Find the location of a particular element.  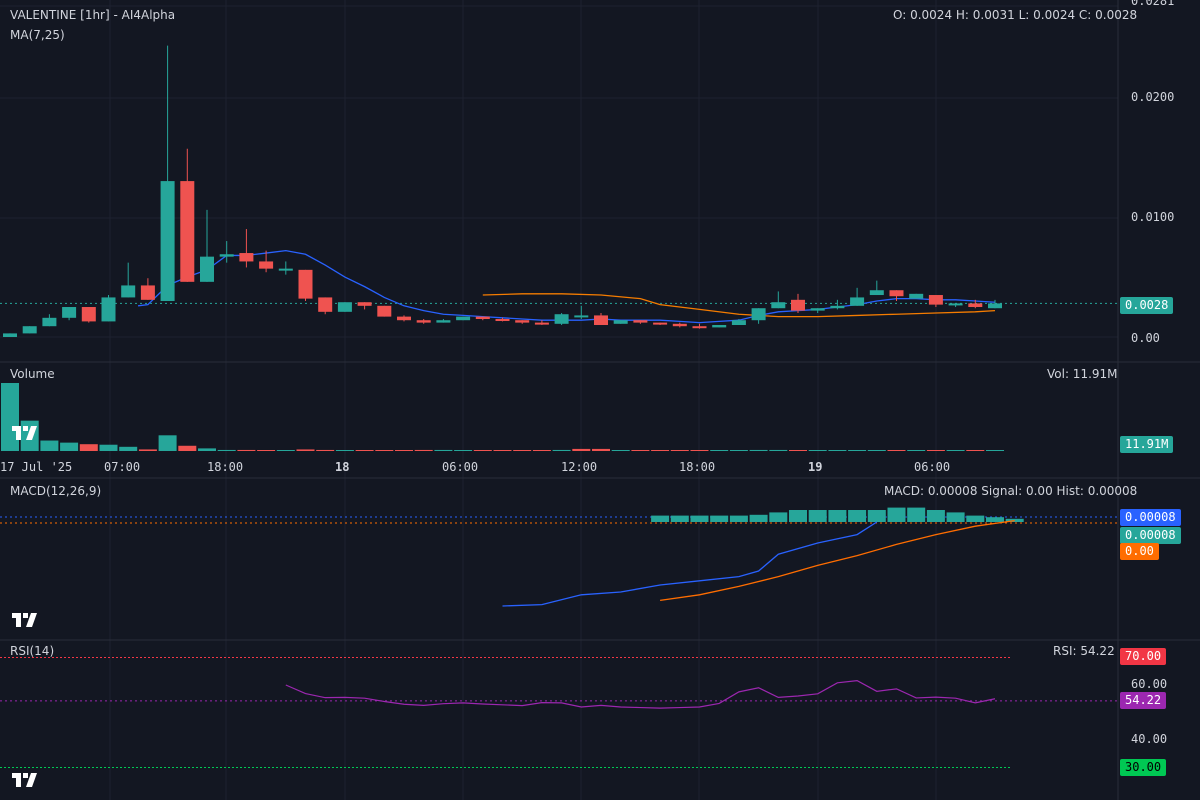

rsi-tick-40: 40.00 is located at coordinates (1149, 739).